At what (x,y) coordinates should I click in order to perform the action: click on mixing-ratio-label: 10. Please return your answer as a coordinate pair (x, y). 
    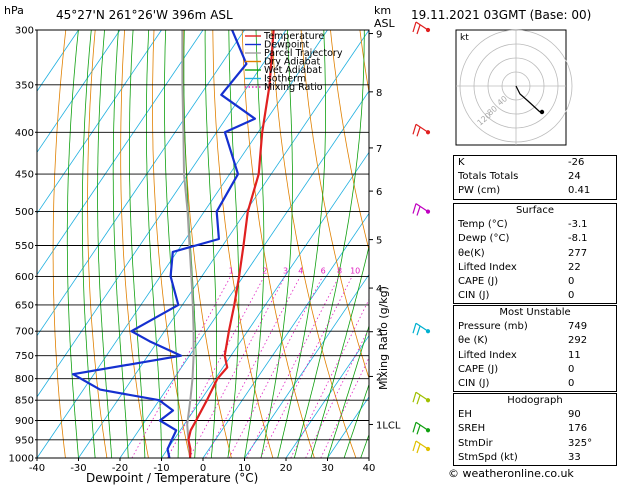
    Looking at the image, I should click on (355, 270).